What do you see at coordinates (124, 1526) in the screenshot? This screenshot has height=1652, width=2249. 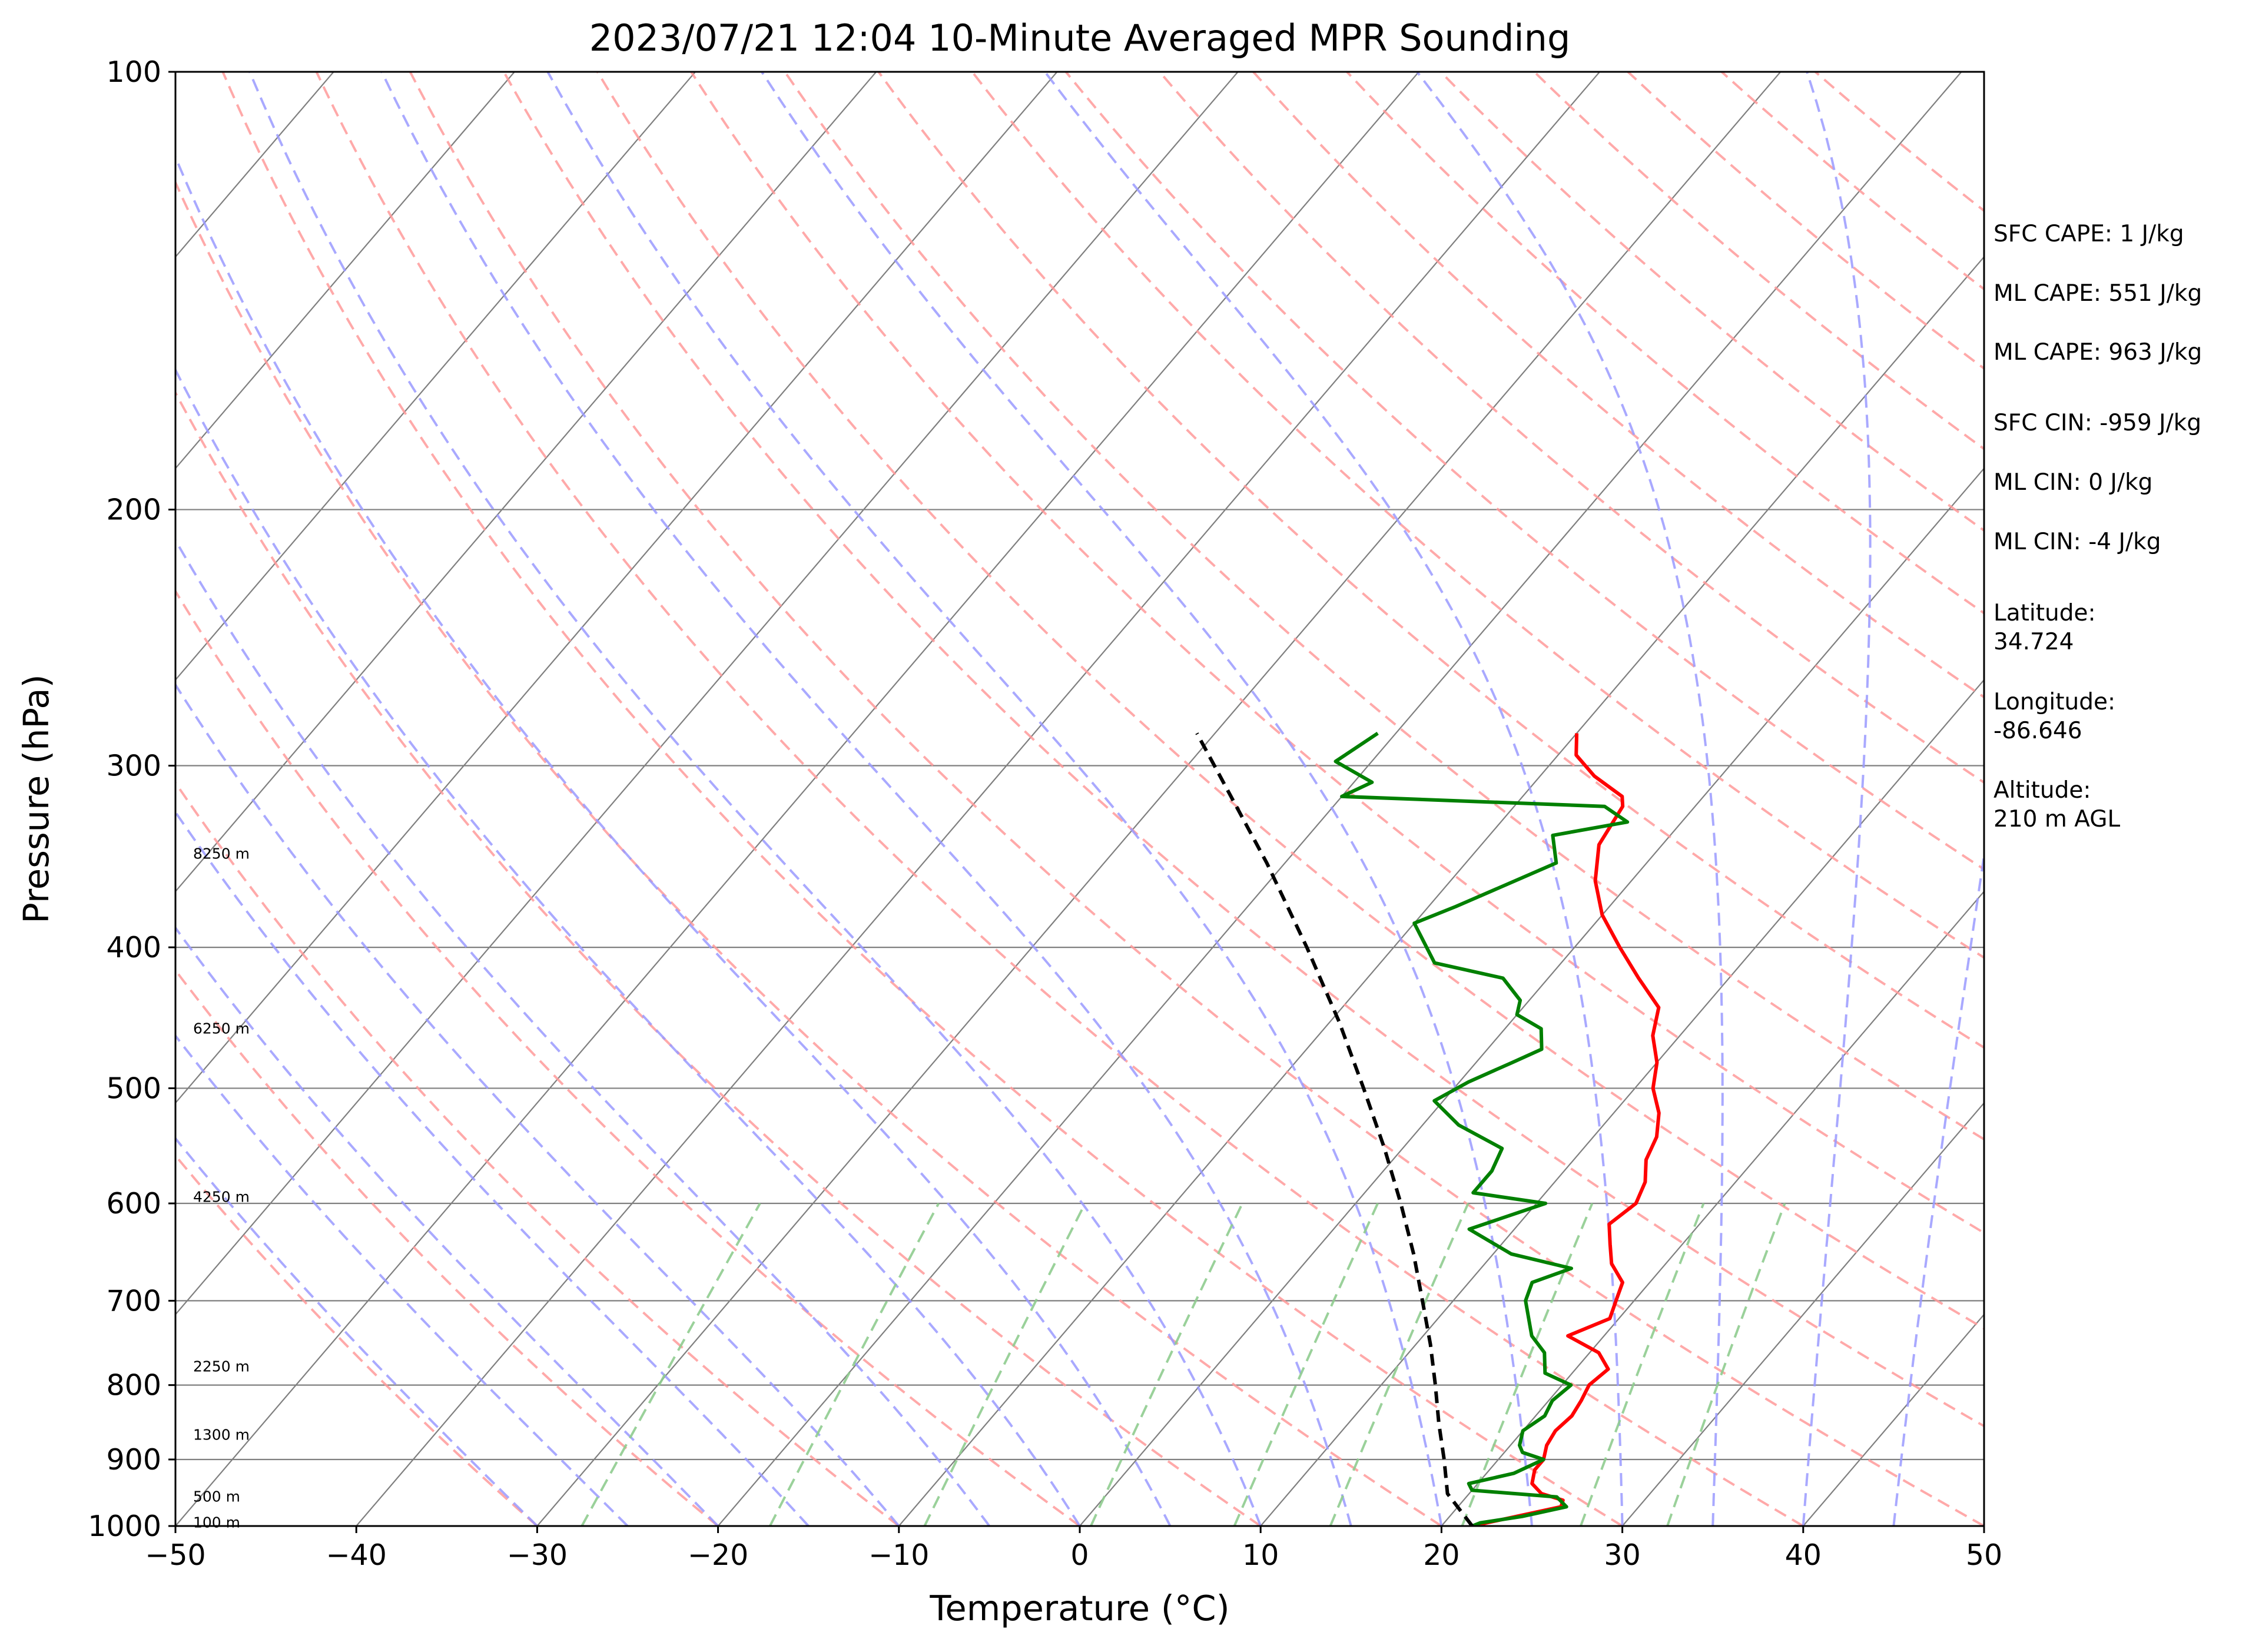 I see `y-tick-label: 1000` at bounding box center [124, 1526].